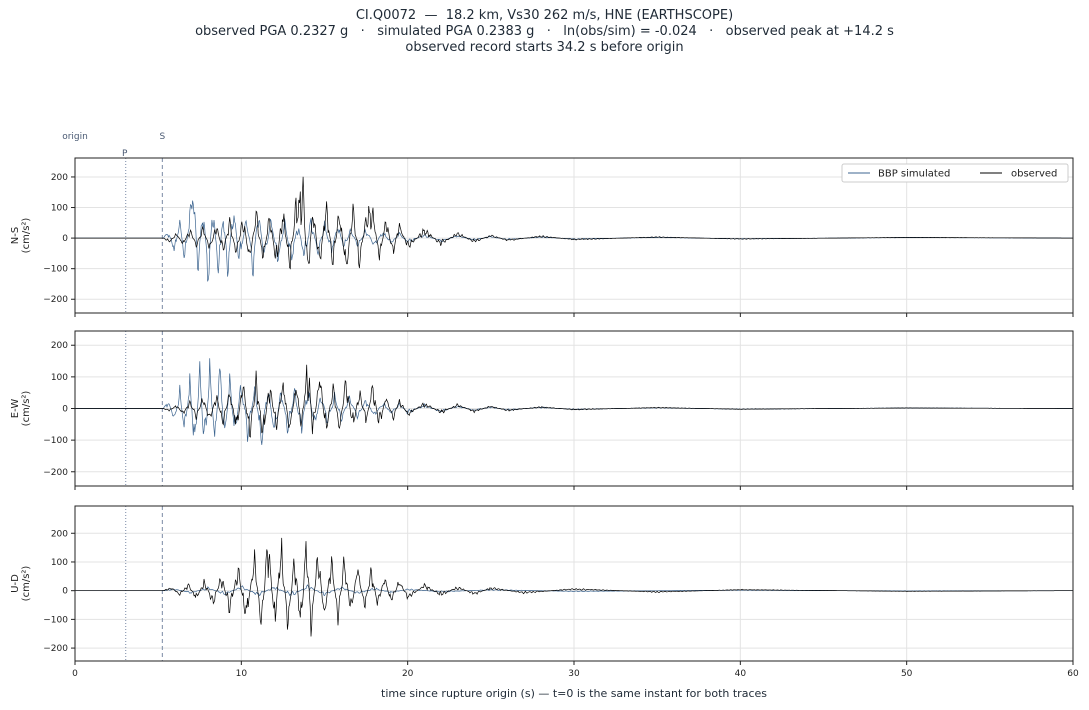 This screenshot has width=1089, height=710. Describe the element at coordinates (55, 300) in the screenshot. I see `ytick-label-n-s: −200` at that location.